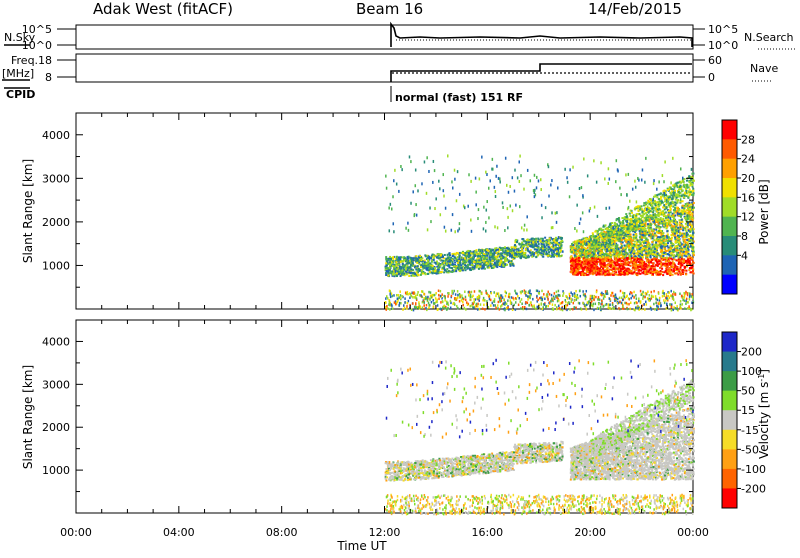 Image resolution: width=800 pixels, height=558 pixels. Describe the element at coordinates (56, 178) in the screenshot. I see `power-ytick-label: 3000` at that location.